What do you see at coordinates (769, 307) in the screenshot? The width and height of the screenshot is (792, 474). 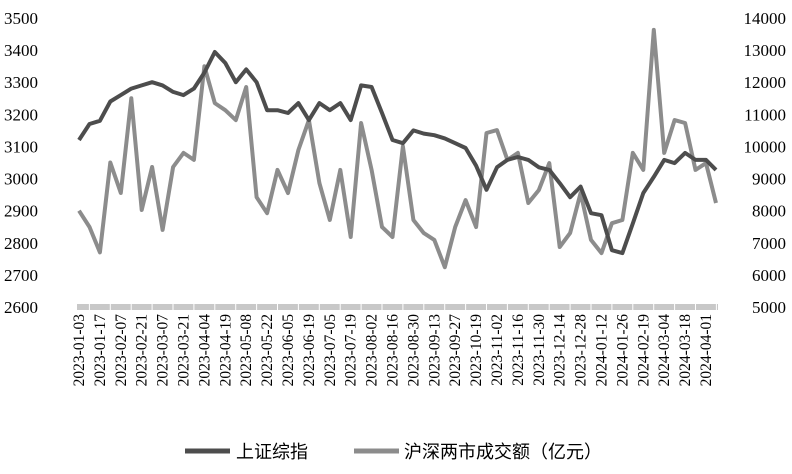 I see `right-tick-label: 5000` at bounding box center [769, 307].